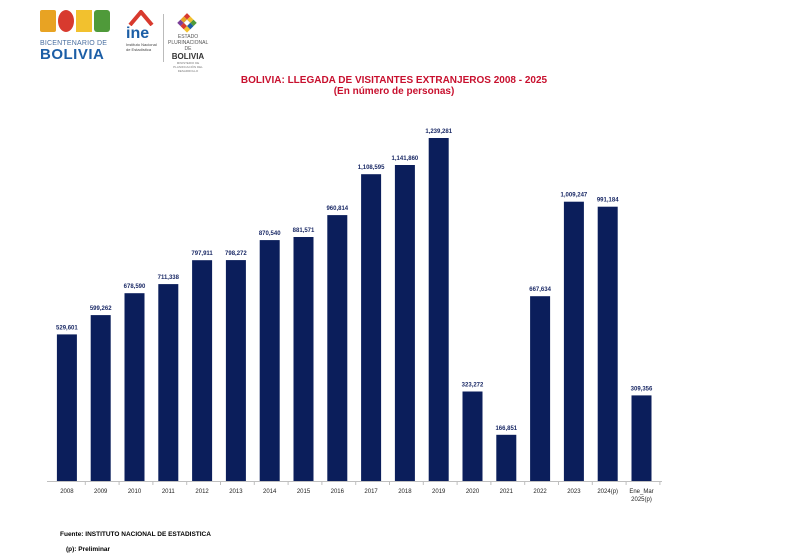 This screenshot has width=788, height=558. What do you see at coordinates (139, 49) in the screenshot?
I see `ine-sub-2: de Estadística` at bounding box center [139, 49].